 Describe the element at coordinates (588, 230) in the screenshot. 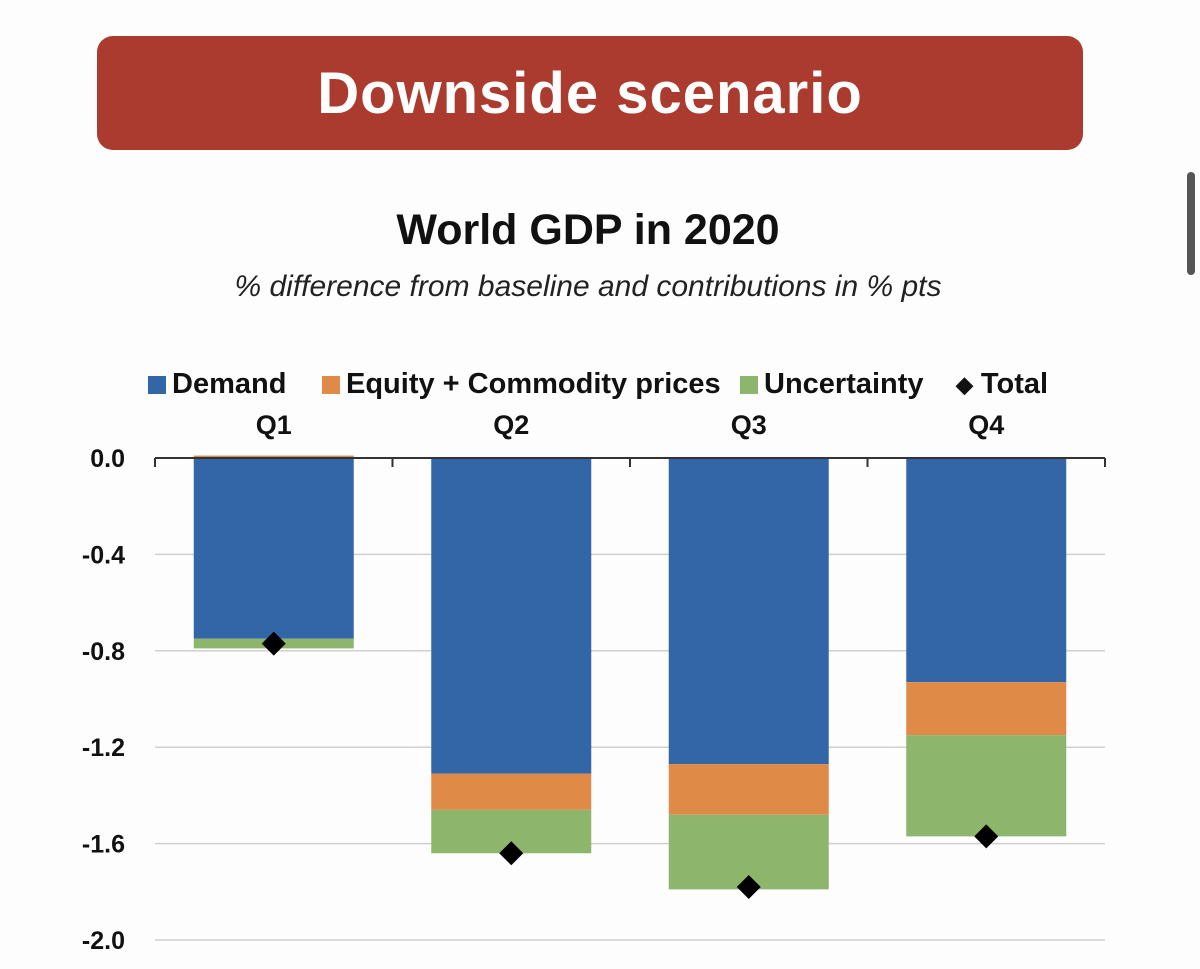

I see `chart-title: World GDP in 2020` at that location.